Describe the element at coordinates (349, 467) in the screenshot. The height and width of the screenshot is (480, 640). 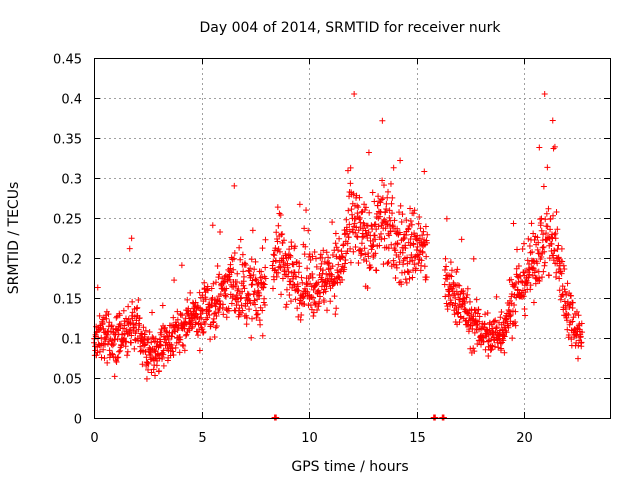
I see `x-axis-label: GPS time / hours` at that location.